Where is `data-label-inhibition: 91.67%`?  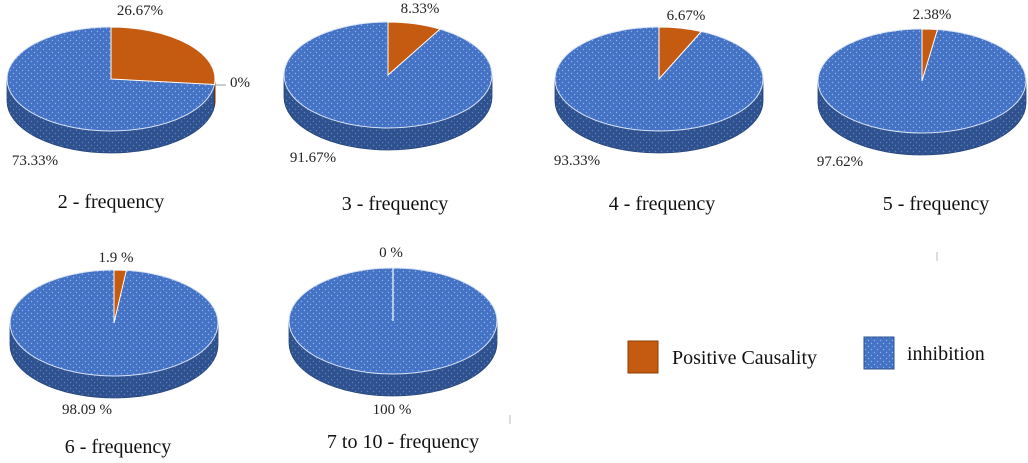 data-label-inhibition: 91.67% is located at coordinates (313, 158).